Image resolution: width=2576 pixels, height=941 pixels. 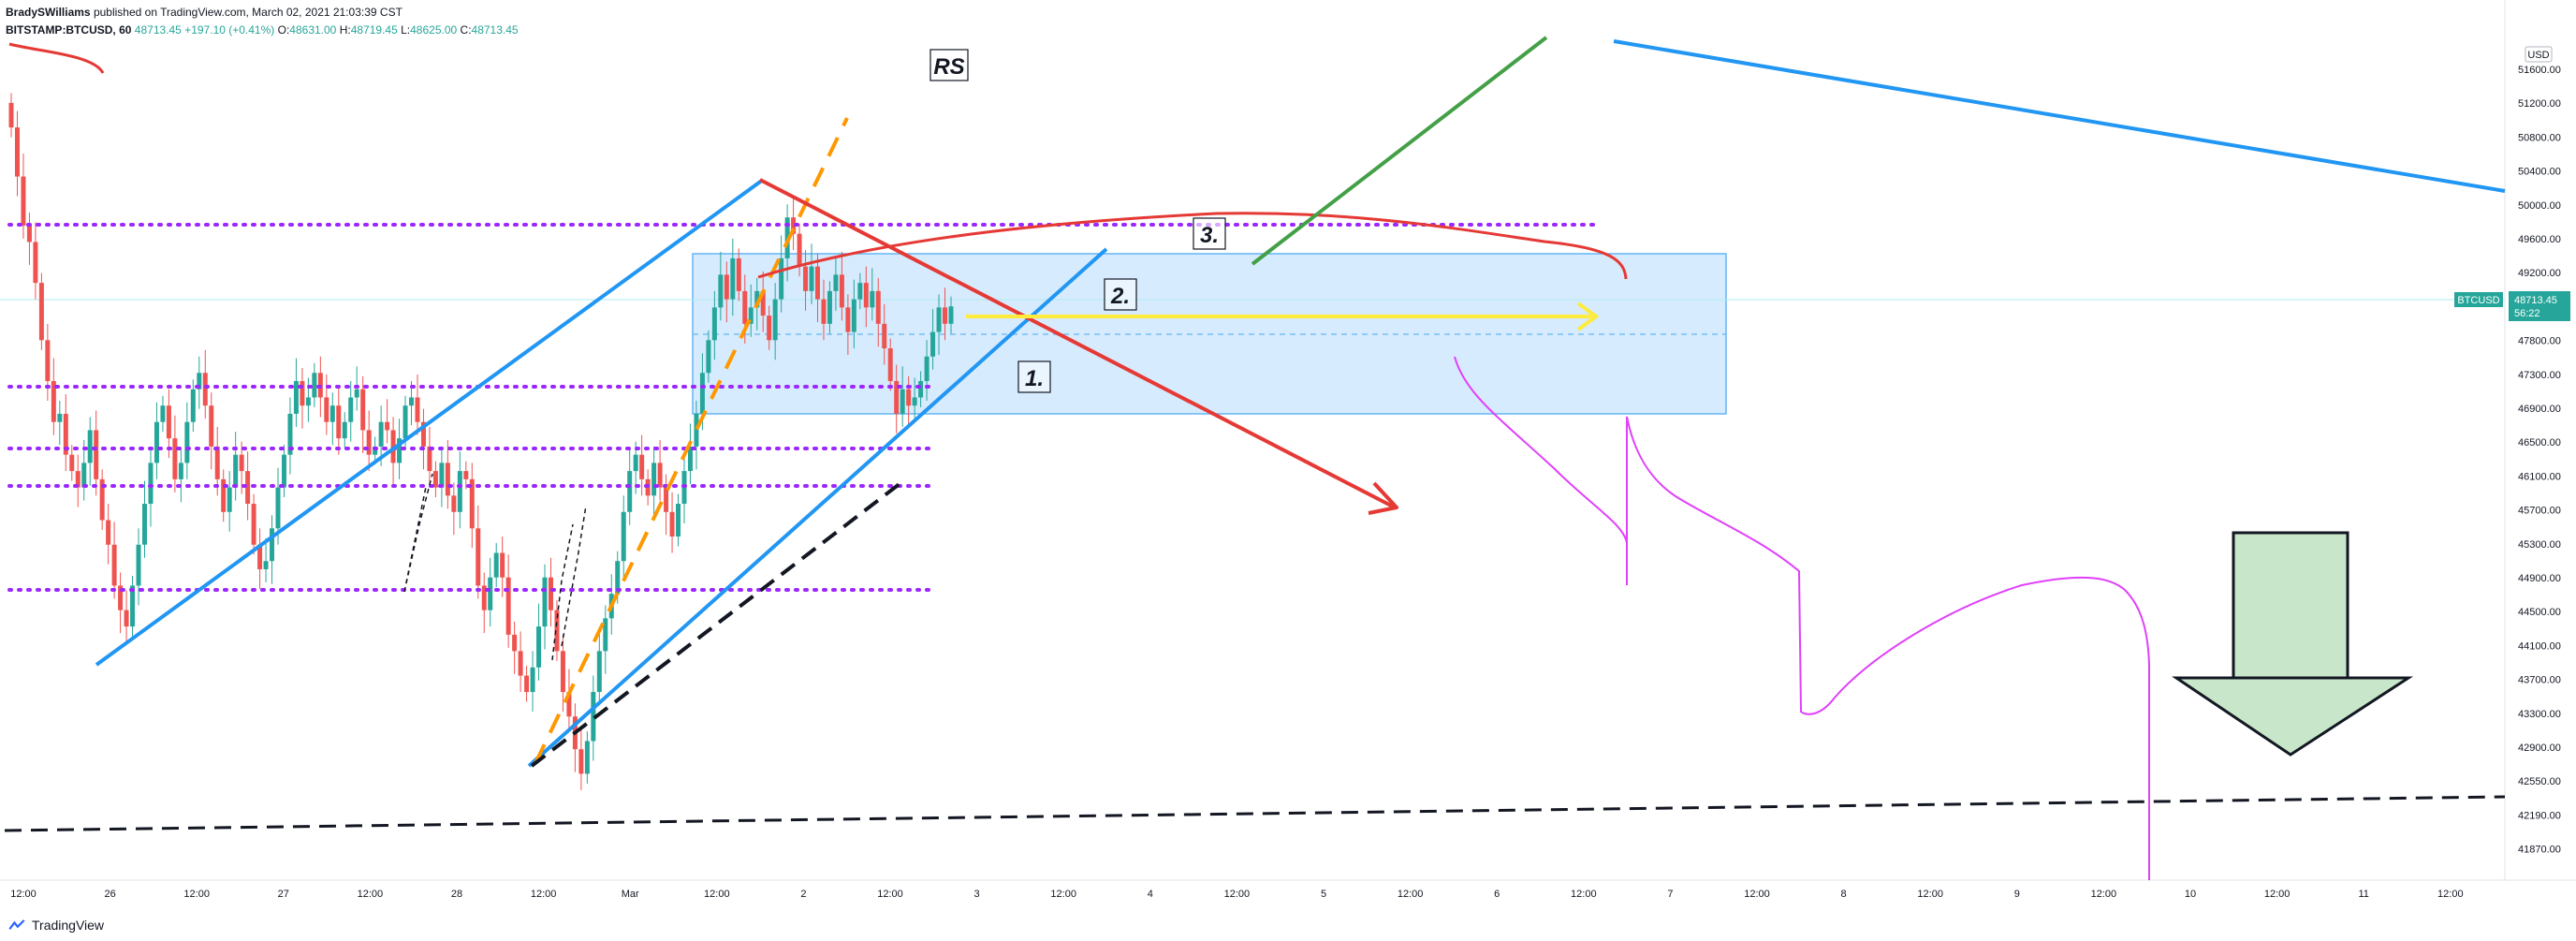 What do you see at coordinates (1255, 814) in the screenshot?
I see `black-dashed-long-line` at bounding box center [1255, 814].